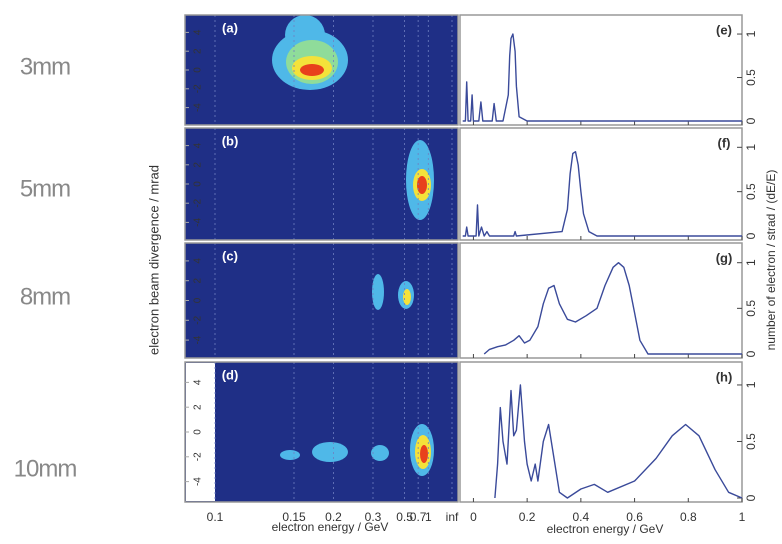 Image resolution: width=782 pixels, height=544 pixels. What do you see at coordinates (153, 260) in the screenshot?
I see `y-axis-label: electron beam divergence / mrad` at bounding box center [153, 260].